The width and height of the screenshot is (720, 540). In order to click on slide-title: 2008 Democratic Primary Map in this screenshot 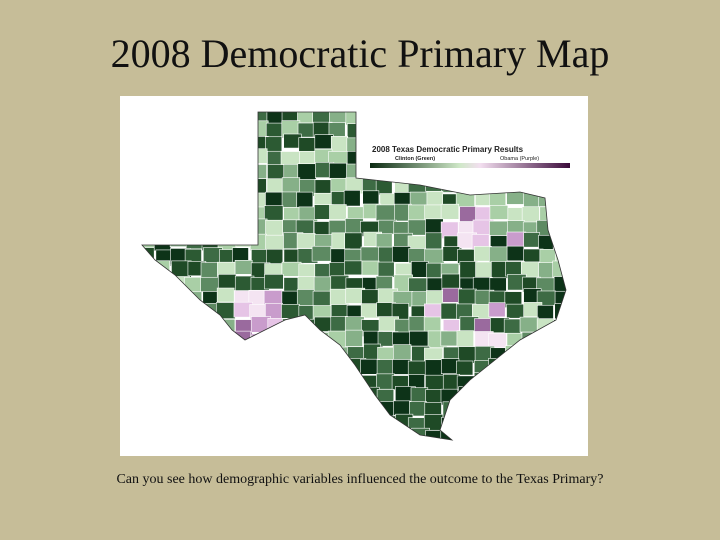, I will do `click(360, 53)`.